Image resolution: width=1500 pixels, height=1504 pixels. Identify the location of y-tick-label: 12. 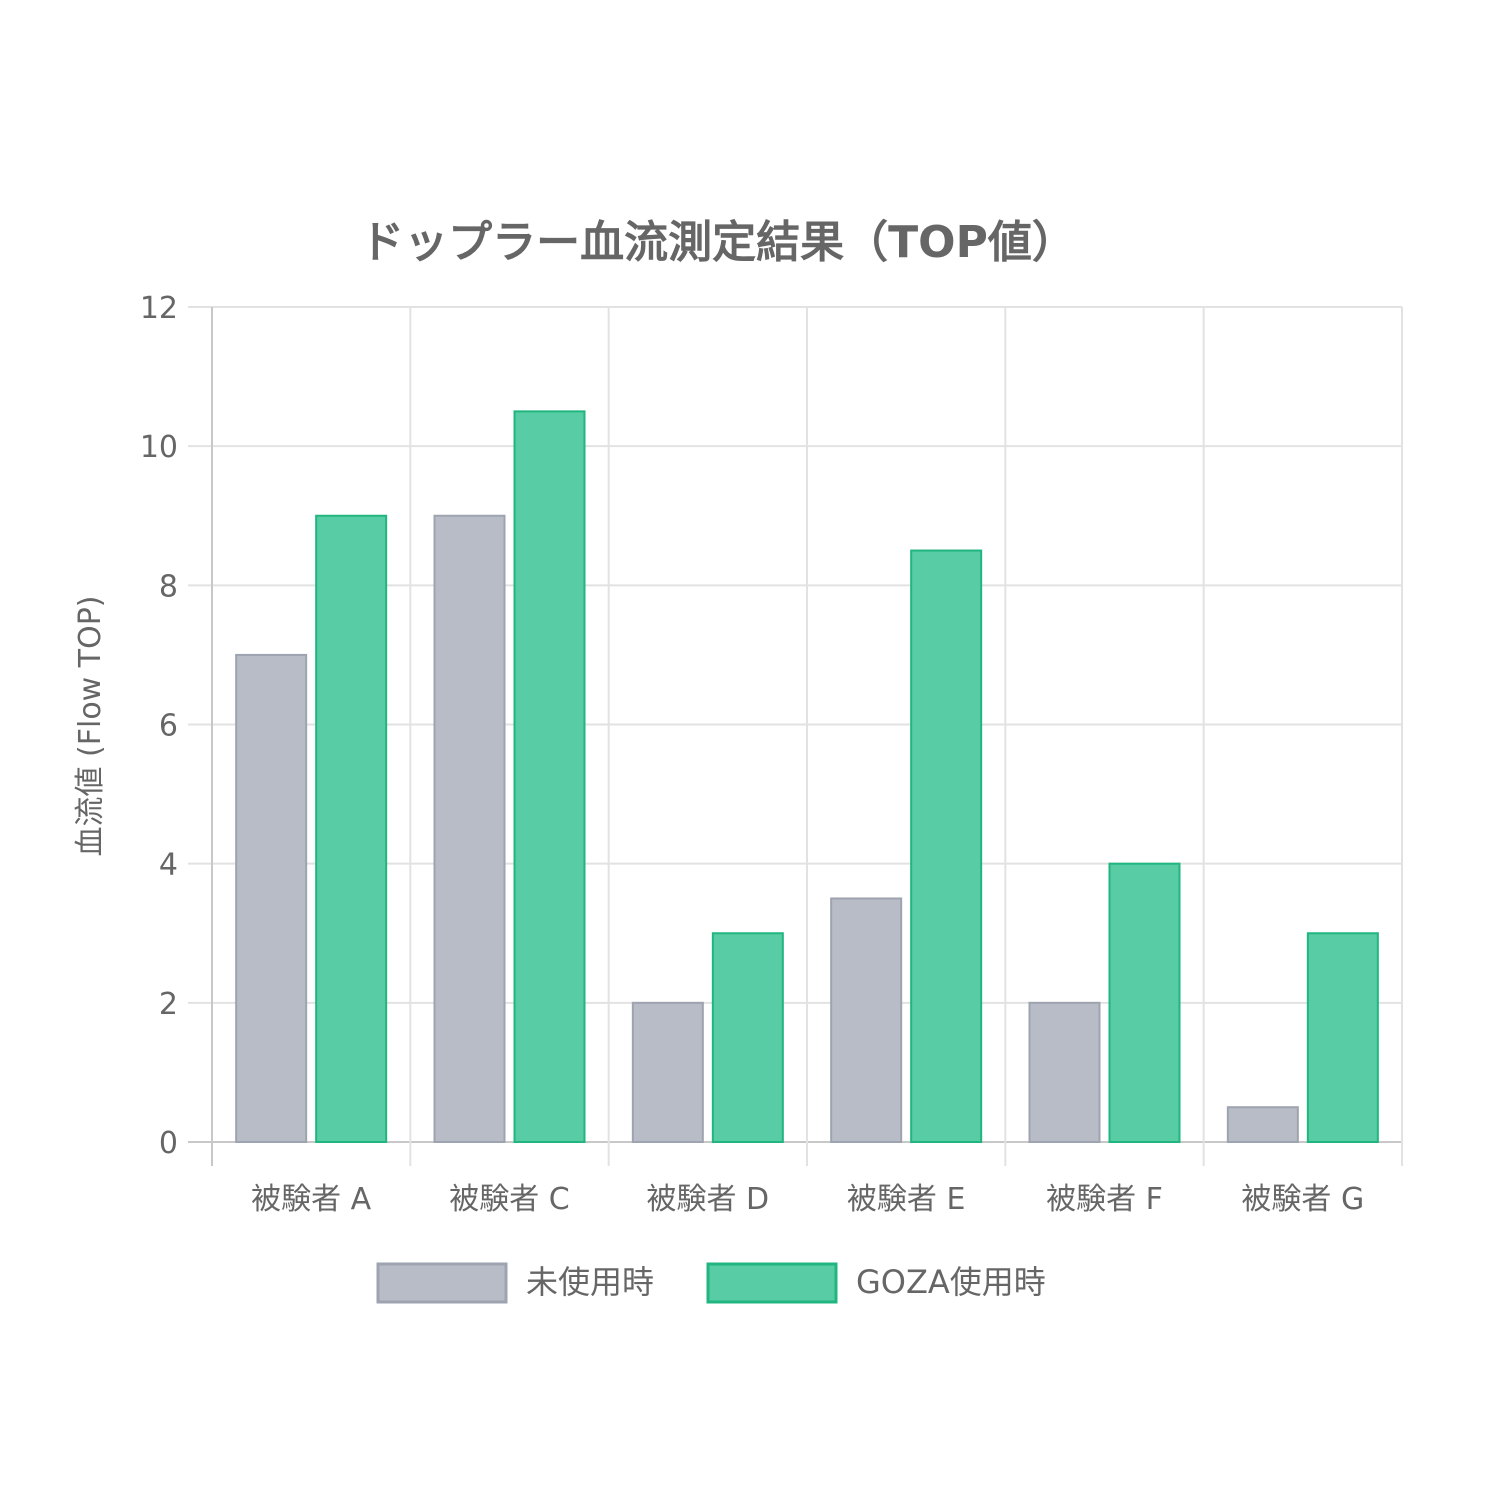
(159, 308).